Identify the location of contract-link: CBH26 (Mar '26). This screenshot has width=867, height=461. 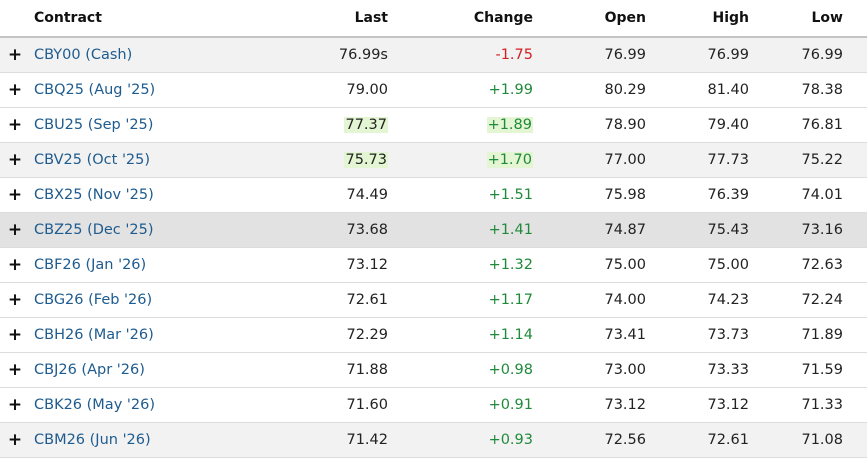
(94, 335).